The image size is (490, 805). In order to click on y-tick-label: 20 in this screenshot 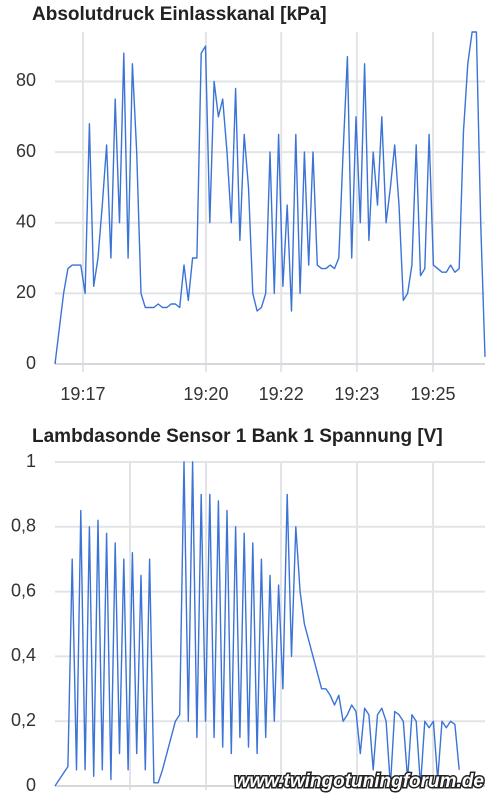, I will do `click(26, 292)`.